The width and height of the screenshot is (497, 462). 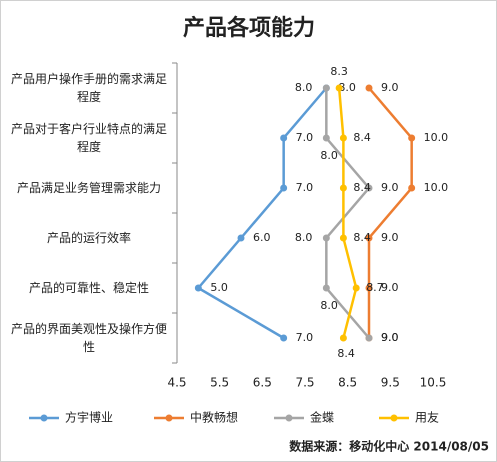 What do you see at coordinates (390, 383) in the screenshot?
I see `x-tick-label: 9.5` at bounding box center [390, 383].